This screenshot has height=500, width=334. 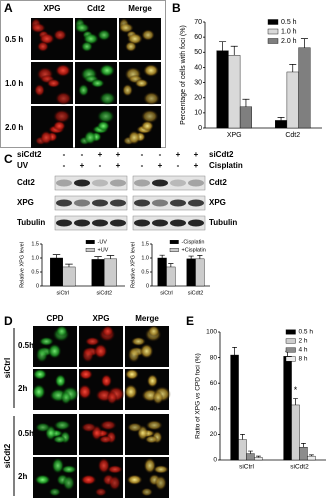 What do you see at coordinates (198, 98) in the screenshot?
I see `y-tick-label: 20` at bounding box center [198, 98].